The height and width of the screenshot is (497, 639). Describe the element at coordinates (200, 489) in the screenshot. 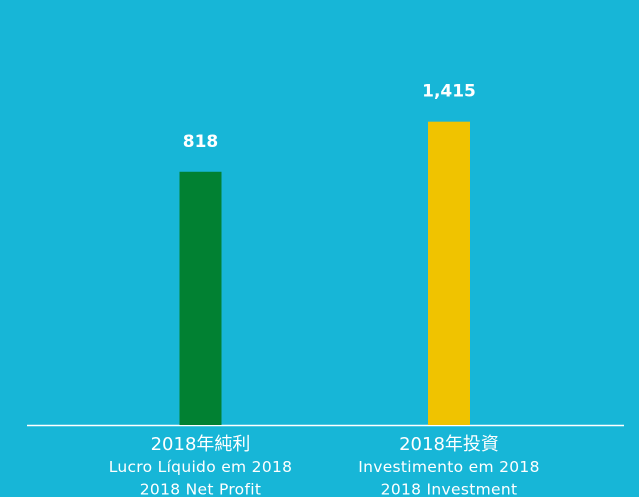

I see `category-label: 2018 Net Profit` at that location.